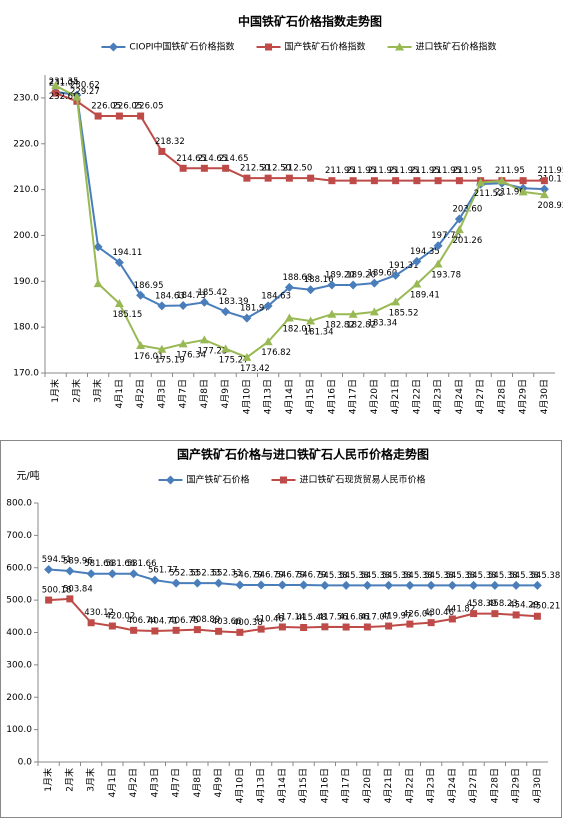  I want to click on y-tick-label: 700.0, so click(19, 536).